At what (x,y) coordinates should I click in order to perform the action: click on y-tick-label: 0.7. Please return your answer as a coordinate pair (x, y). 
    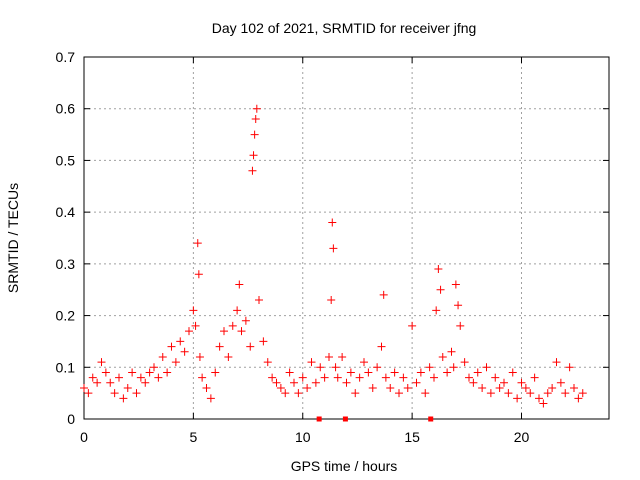
    Looking at the image, I should click on (66, 57).